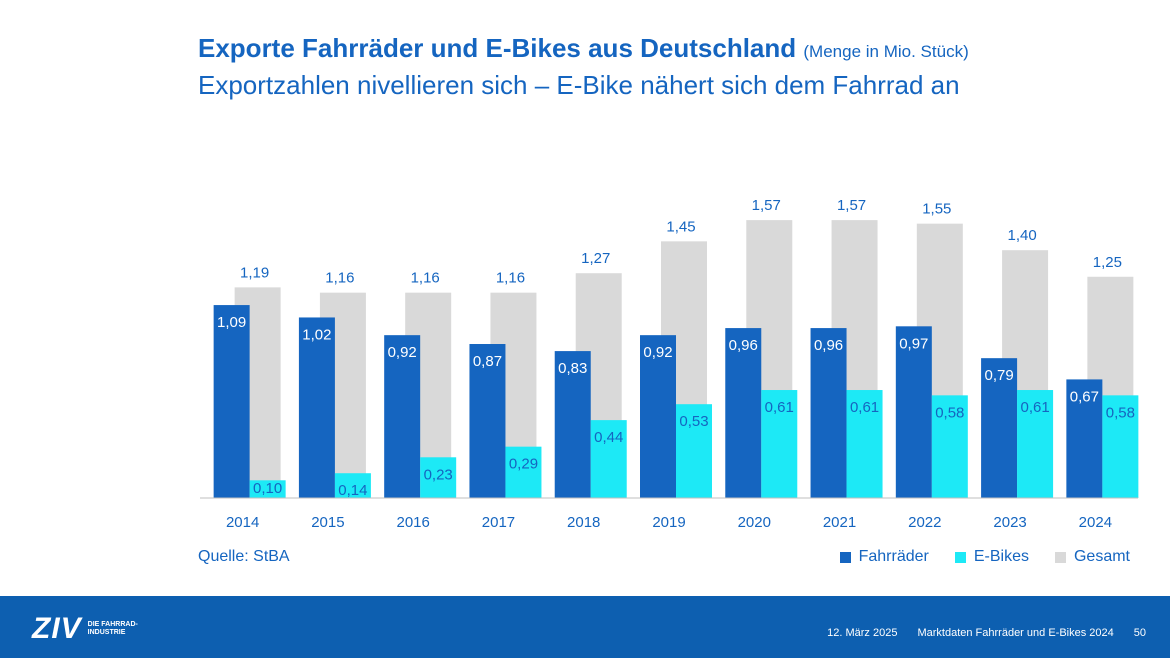 This screenshot has height=658, width=1170. What do you see at coordinates (583, 522) in the screenshot?
I see `x-tick-2018: 2018` at bounding box center [583, 522].